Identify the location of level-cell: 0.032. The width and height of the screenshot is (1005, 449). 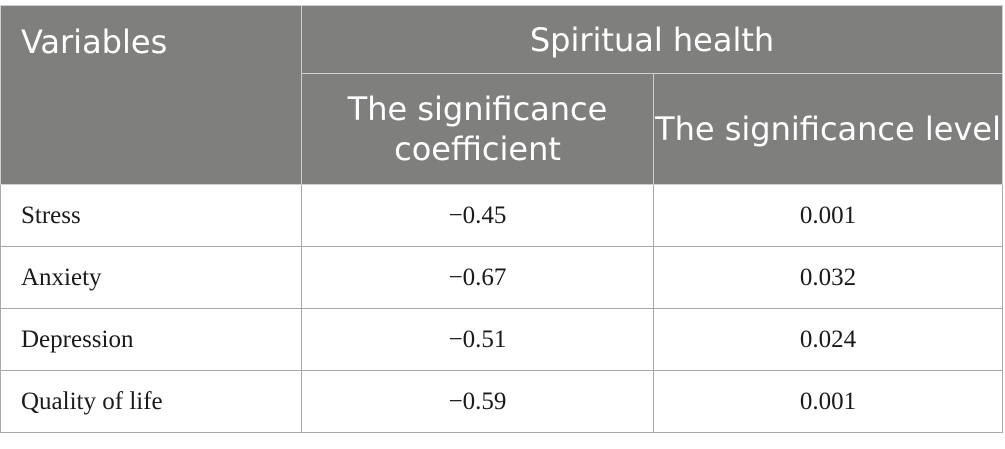
(828, 277).